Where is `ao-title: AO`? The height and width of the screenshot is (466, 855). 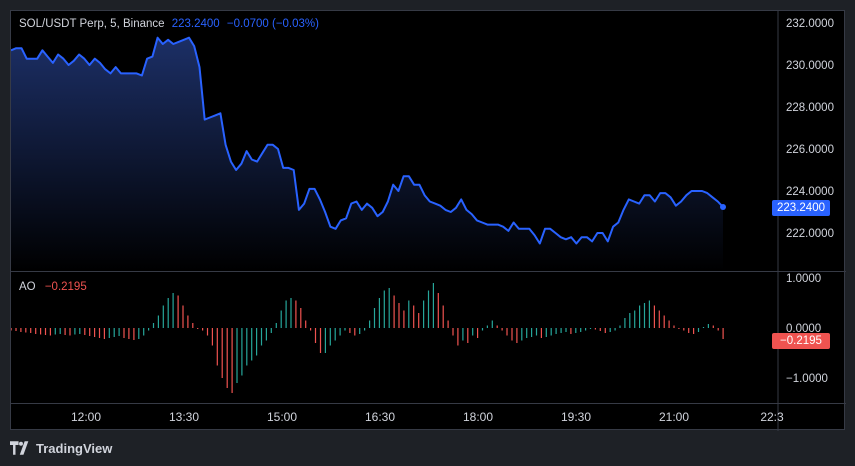 ao-title: AO is located at coordinates (27, 287).